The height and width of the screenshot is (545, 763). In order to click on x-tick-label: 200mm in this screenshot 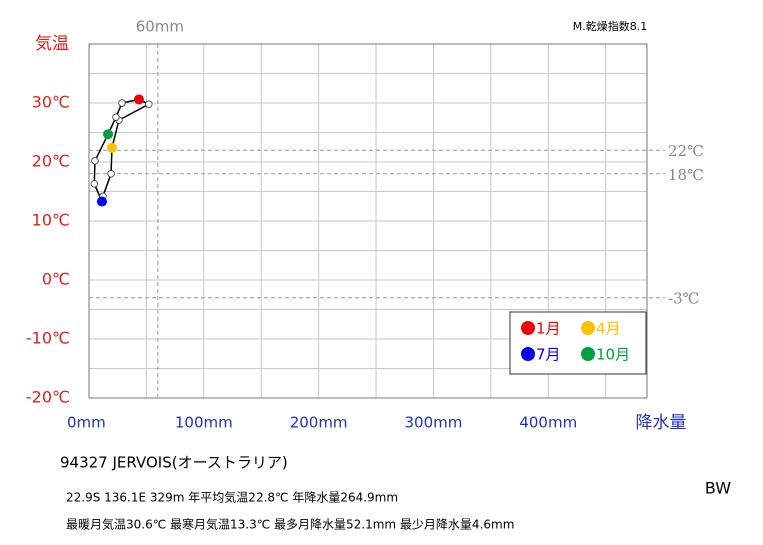, I will do `click(319, 423)`.